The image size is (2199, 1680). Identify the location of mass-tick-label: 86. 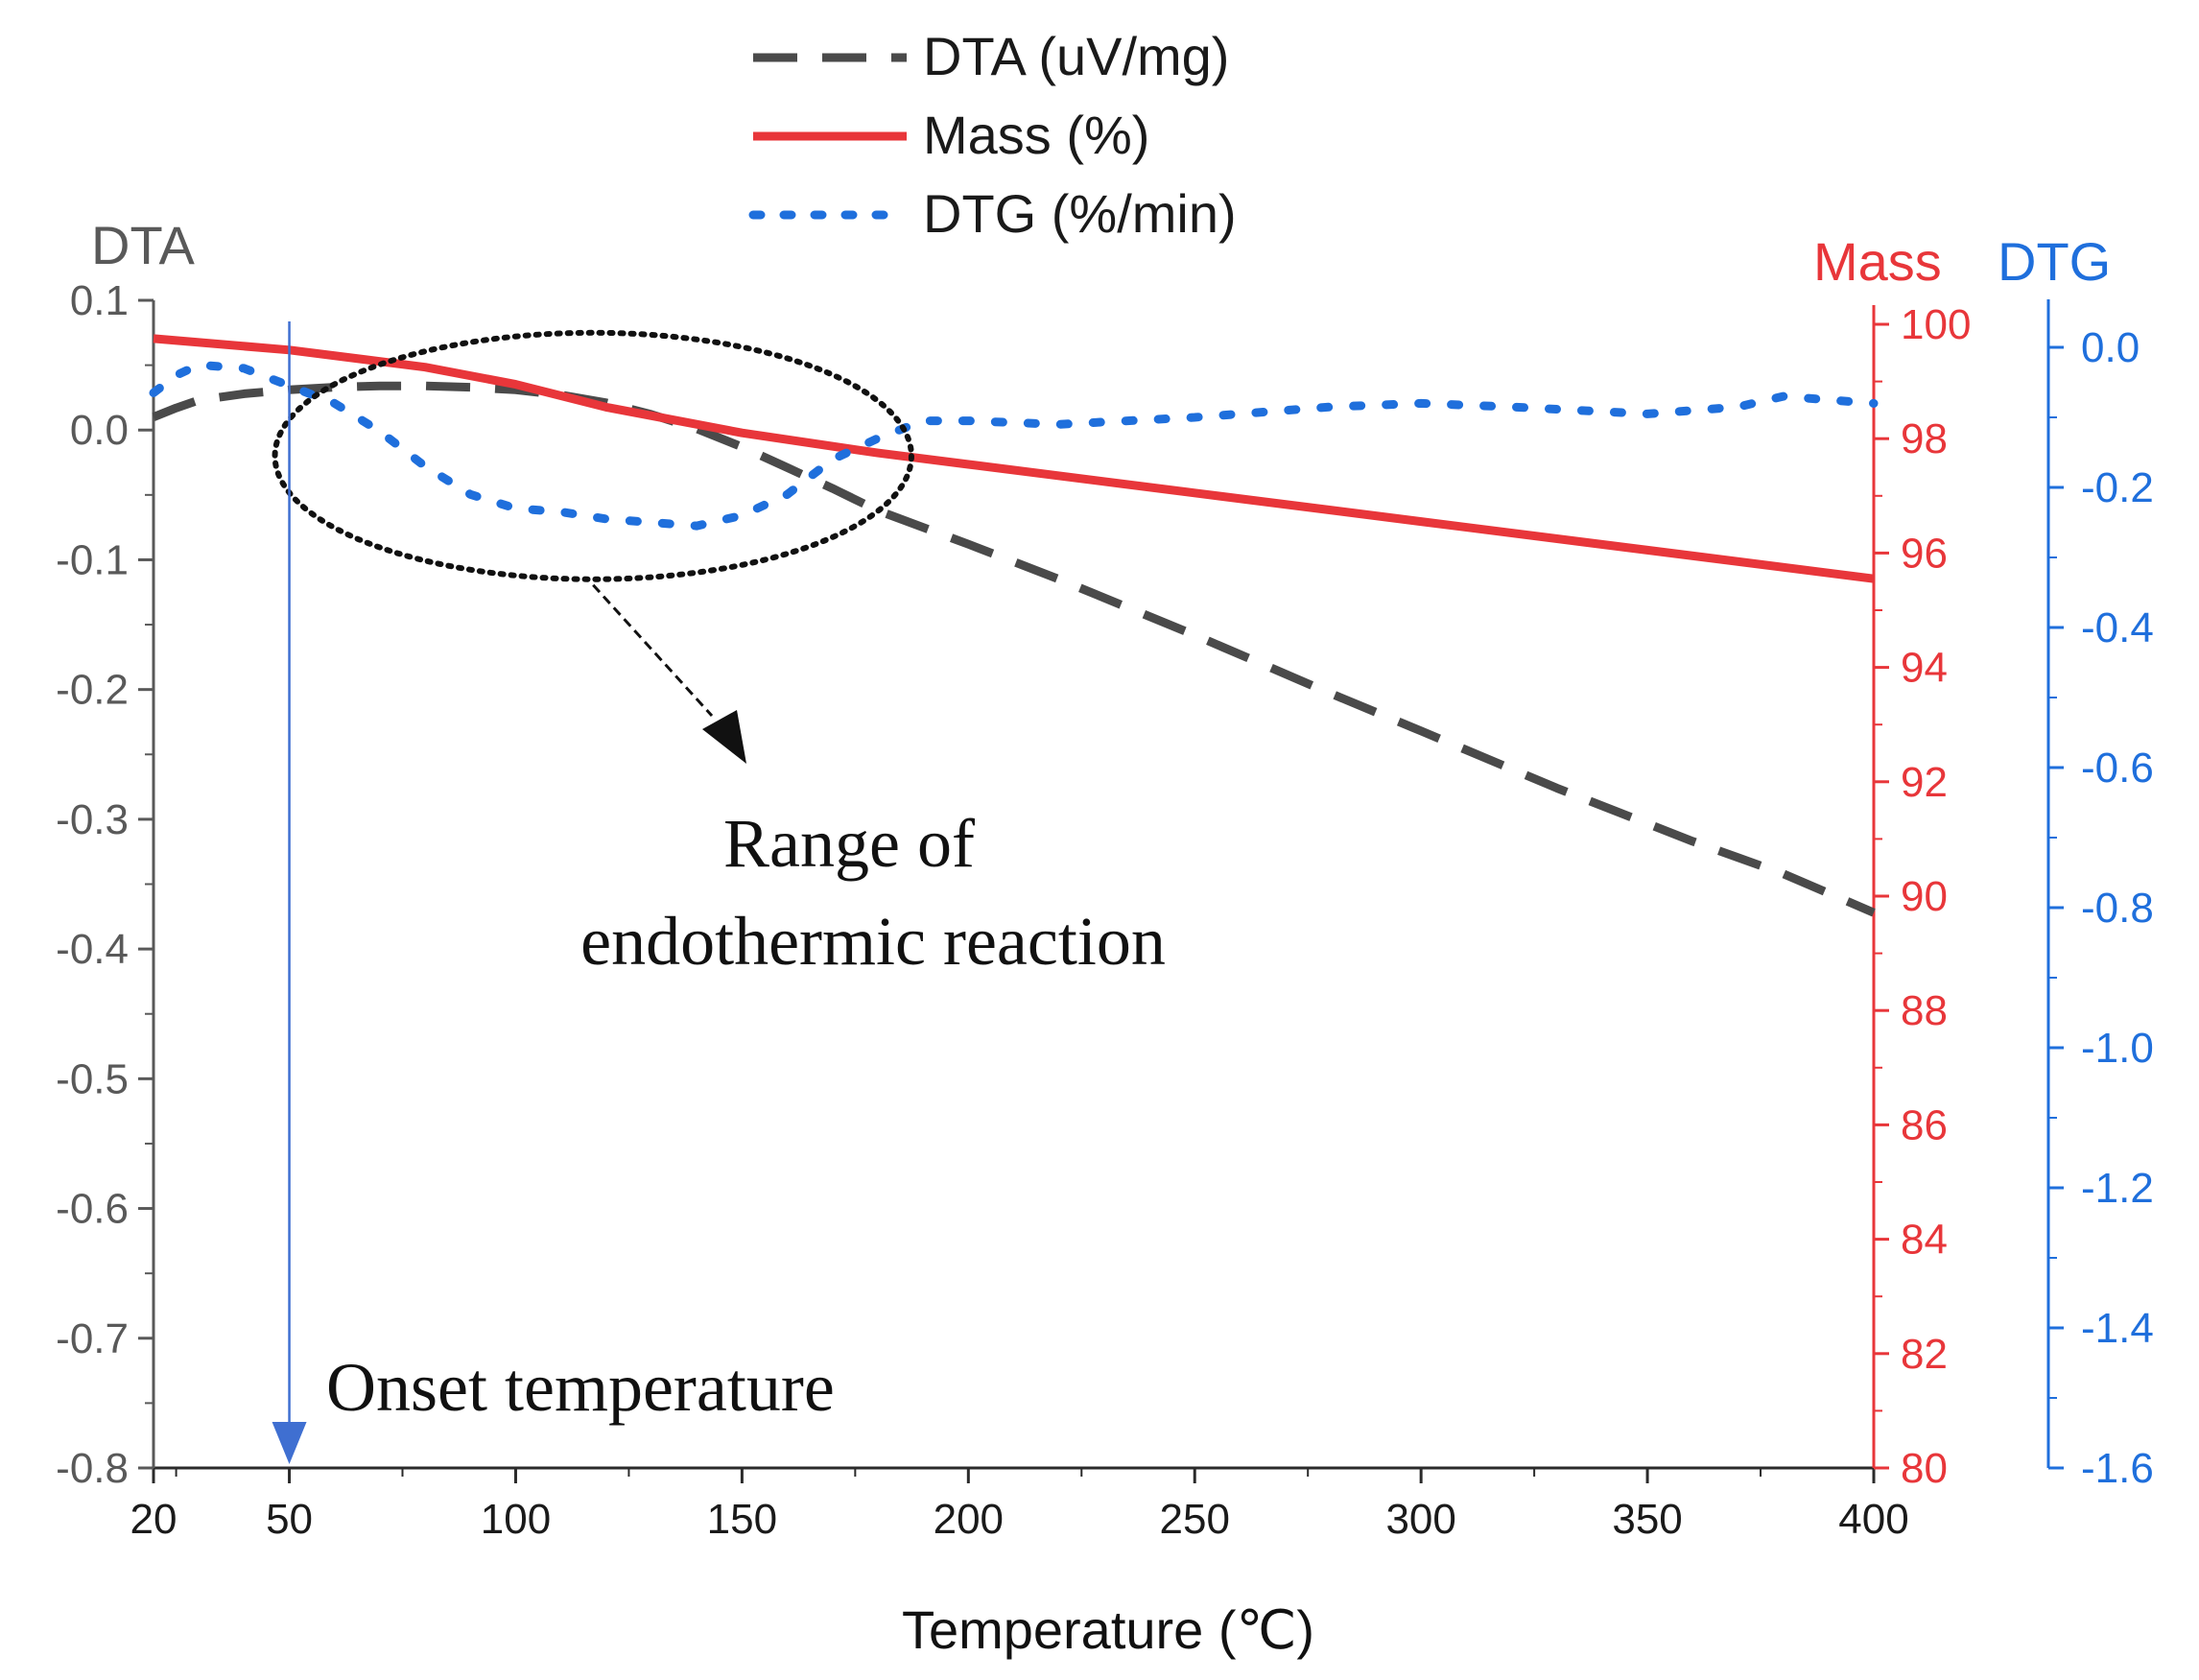
(1924, 1125).